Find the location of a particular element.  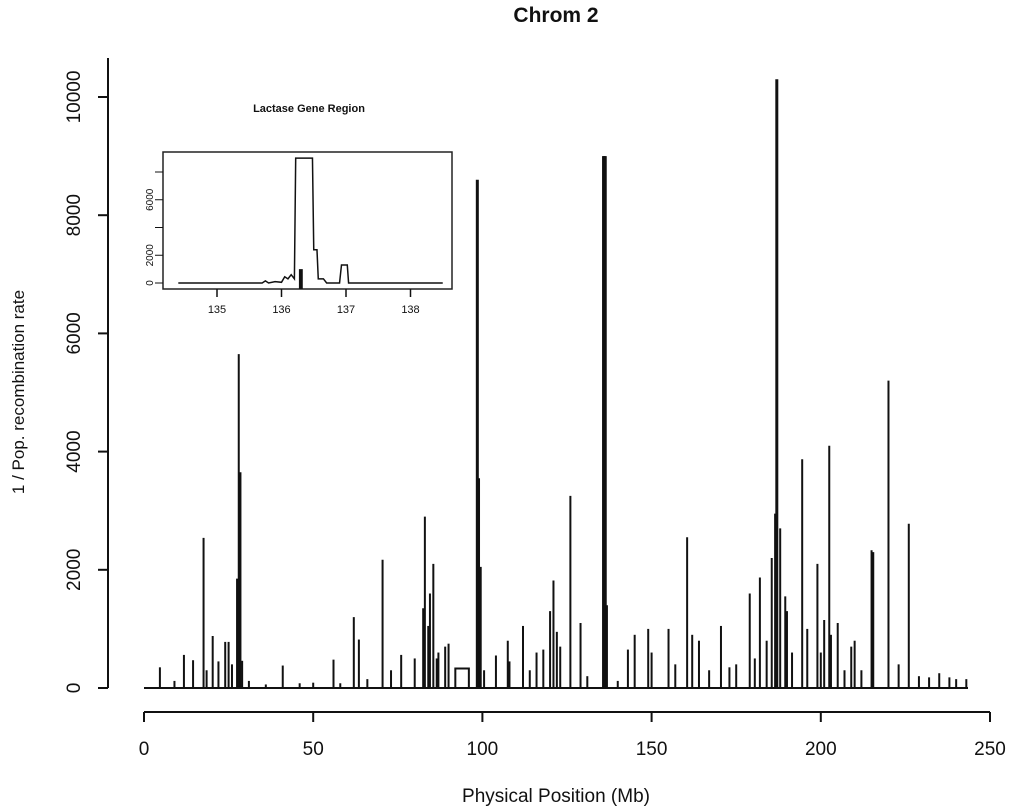

y-tick-label: 4000 is located at coordinates (74, 451).